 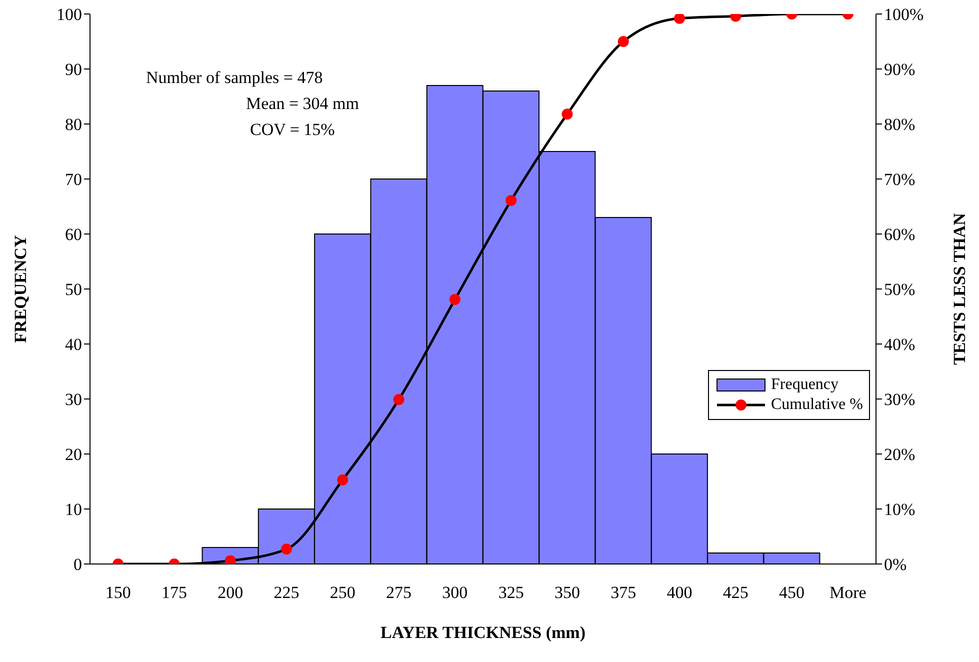 What do you see at coordinates (73, 510) in the screenshot?
I see `y-tick-label: 10` at bounding box center [73, 510].